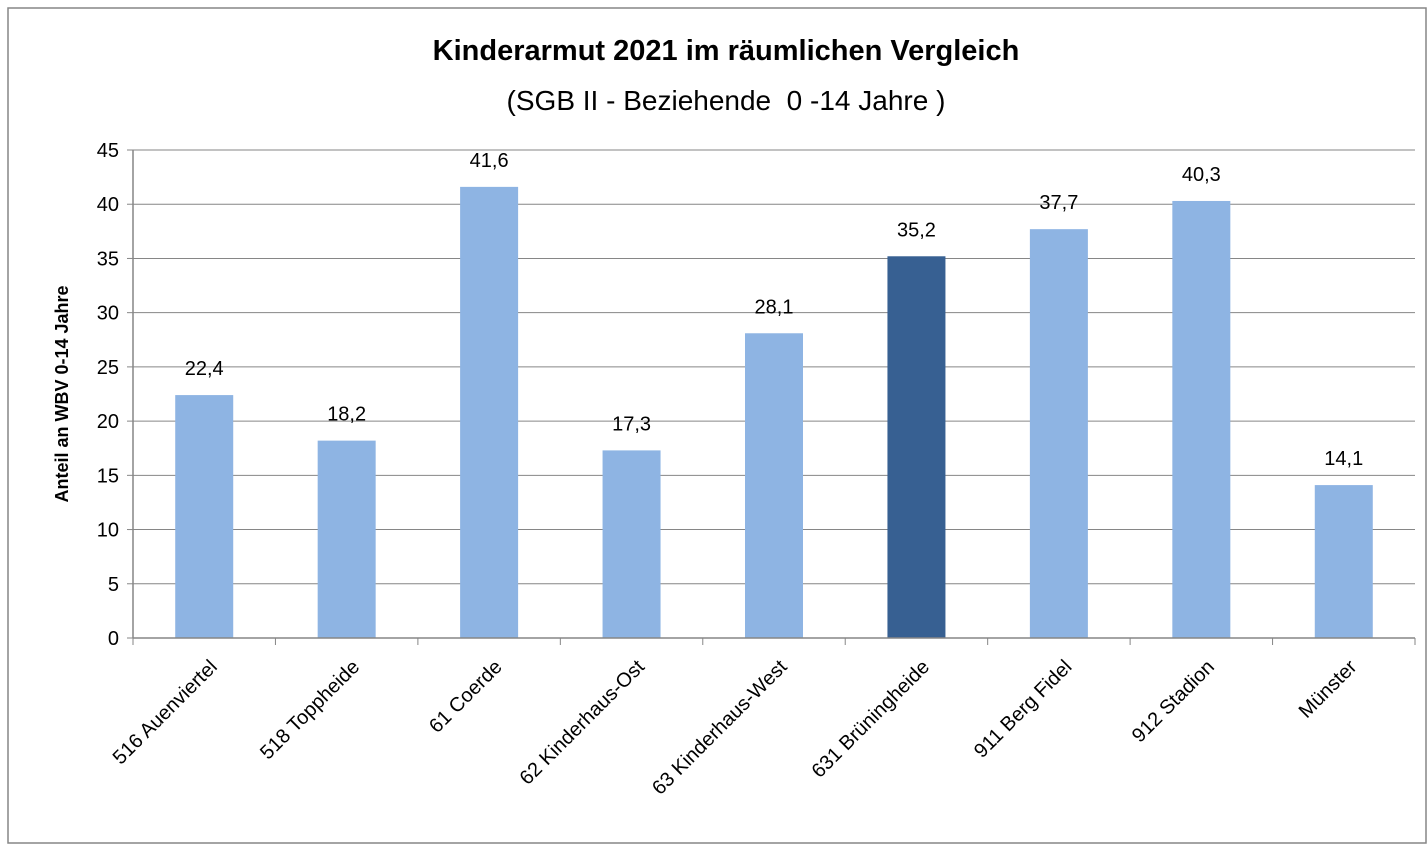  Describe the element at coordinates (108, 368) in the screenshot. I see `y-tick-label: 25` at that location.